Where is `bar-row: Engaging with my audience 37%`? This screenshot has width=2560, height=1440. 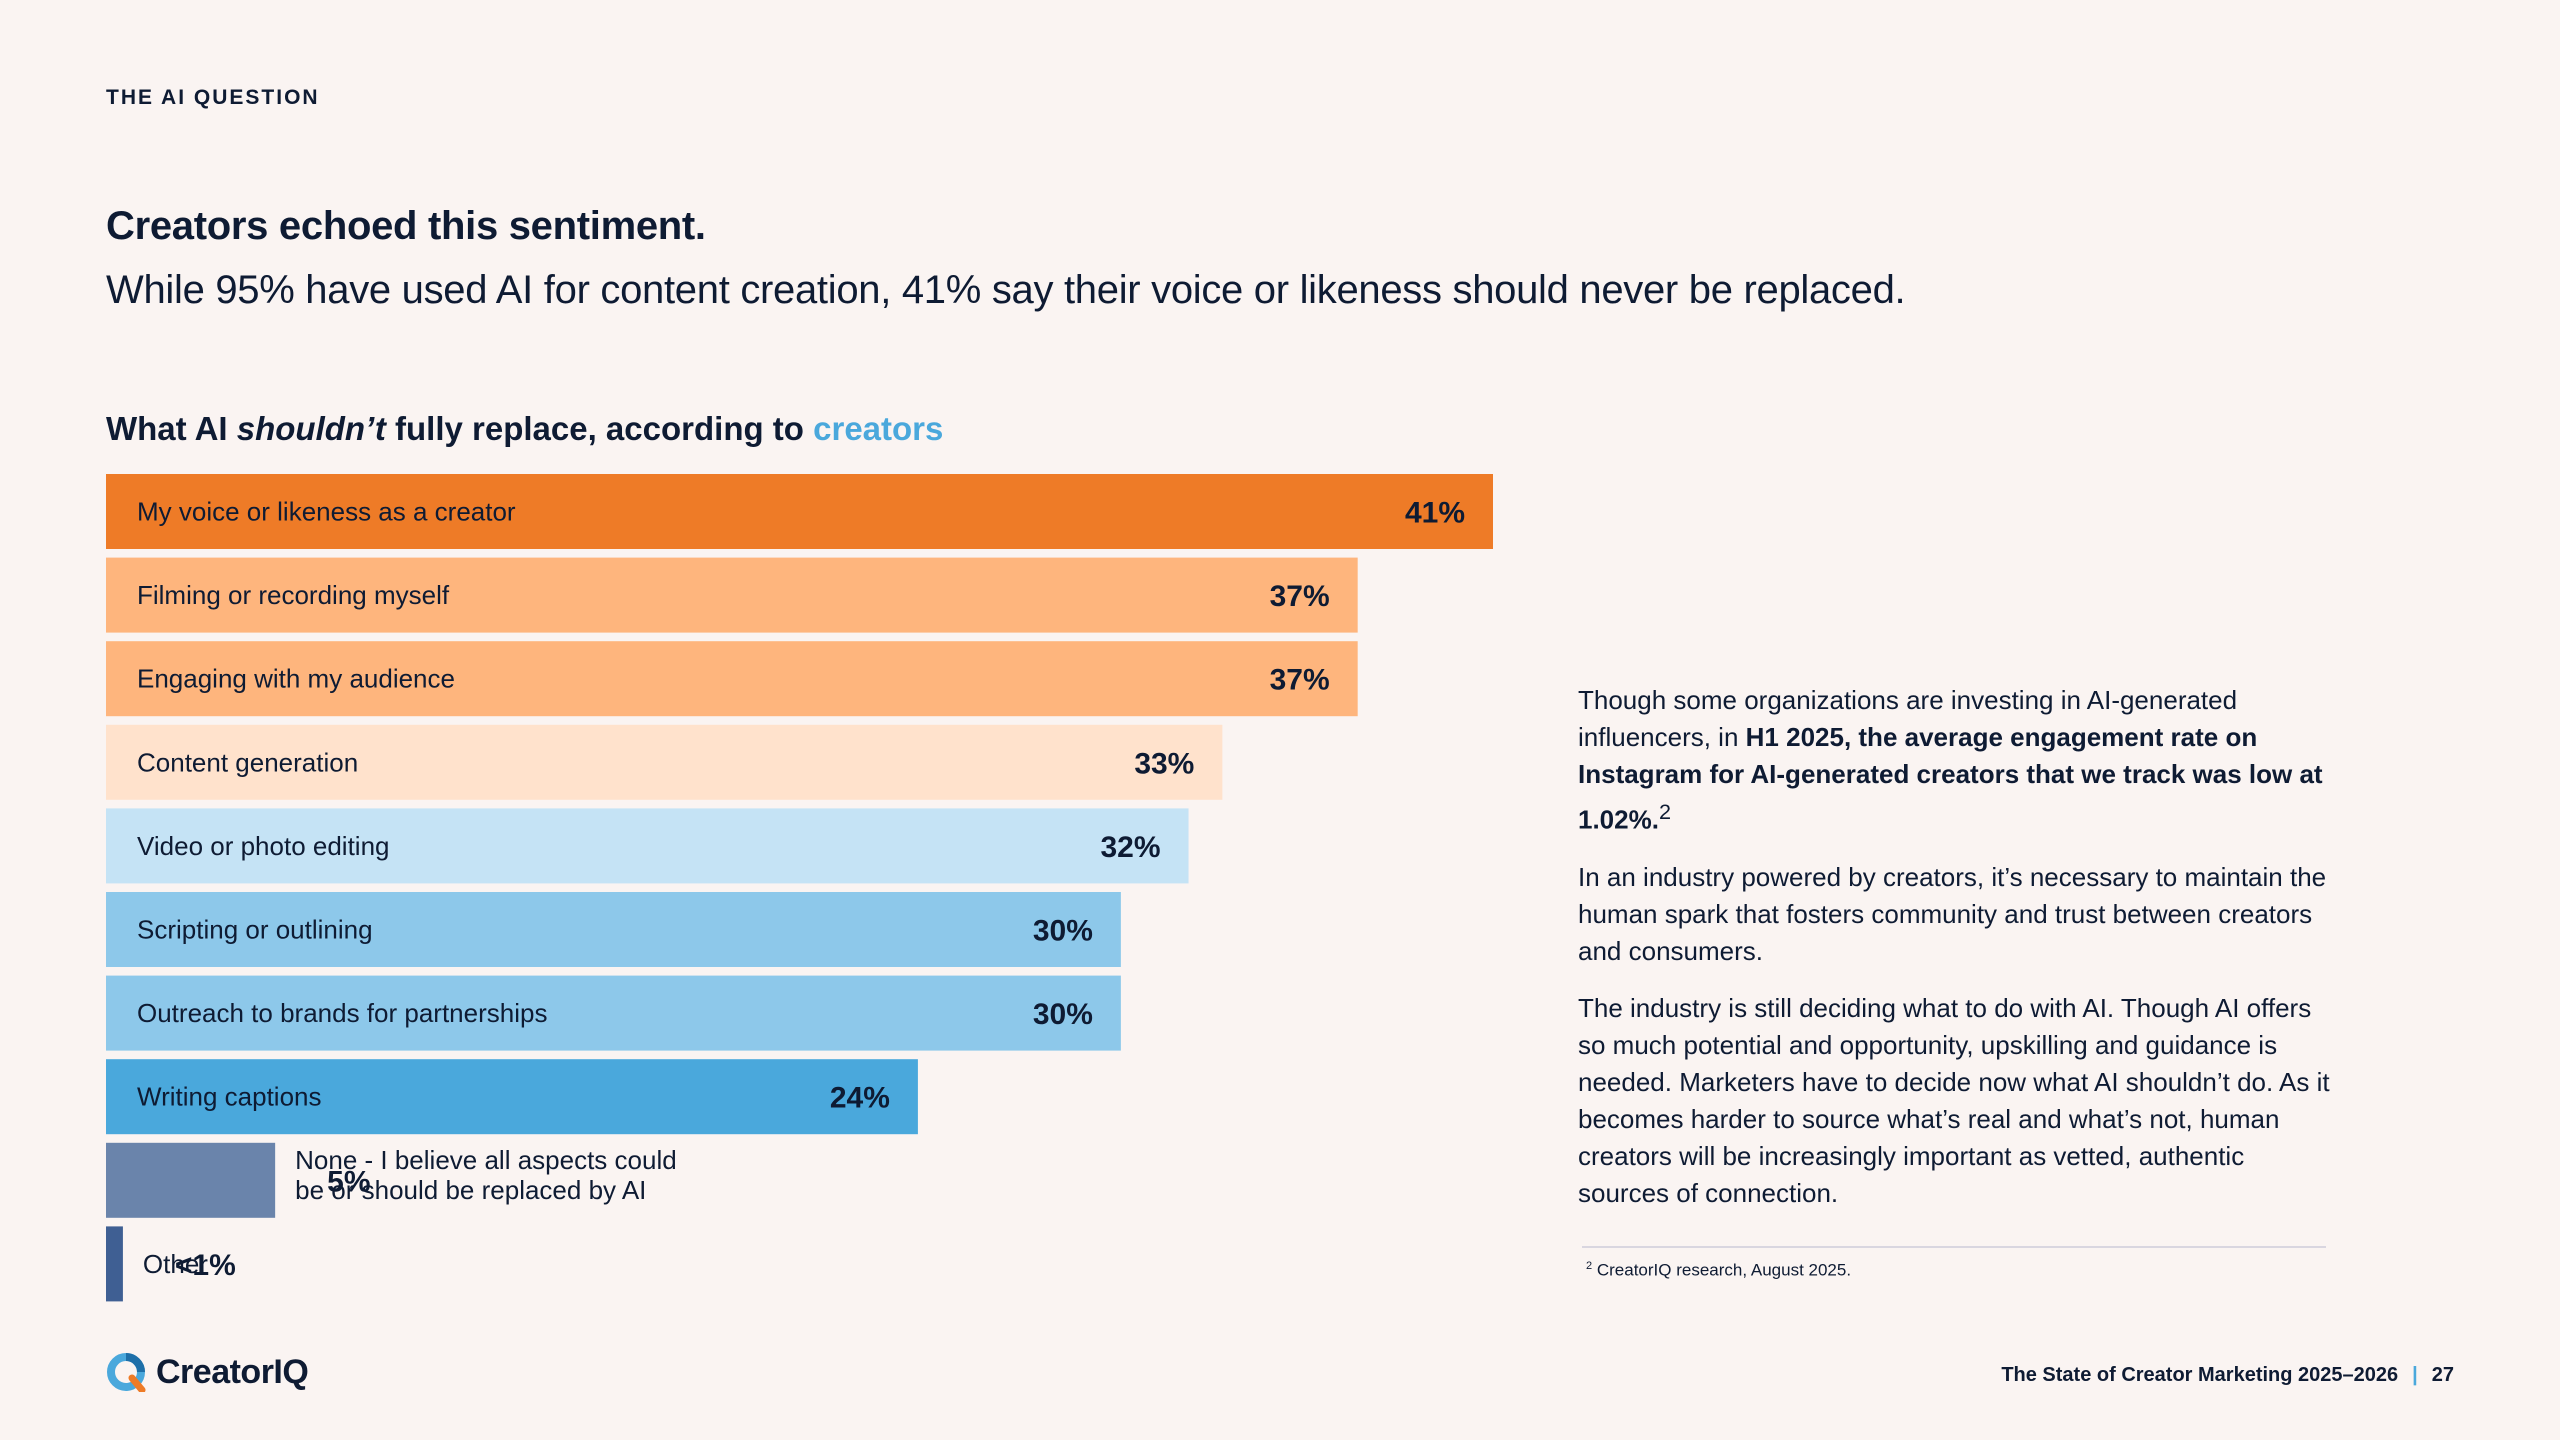
bar-row: Engaging with my audience 37% is located at coordinates (732, 679).